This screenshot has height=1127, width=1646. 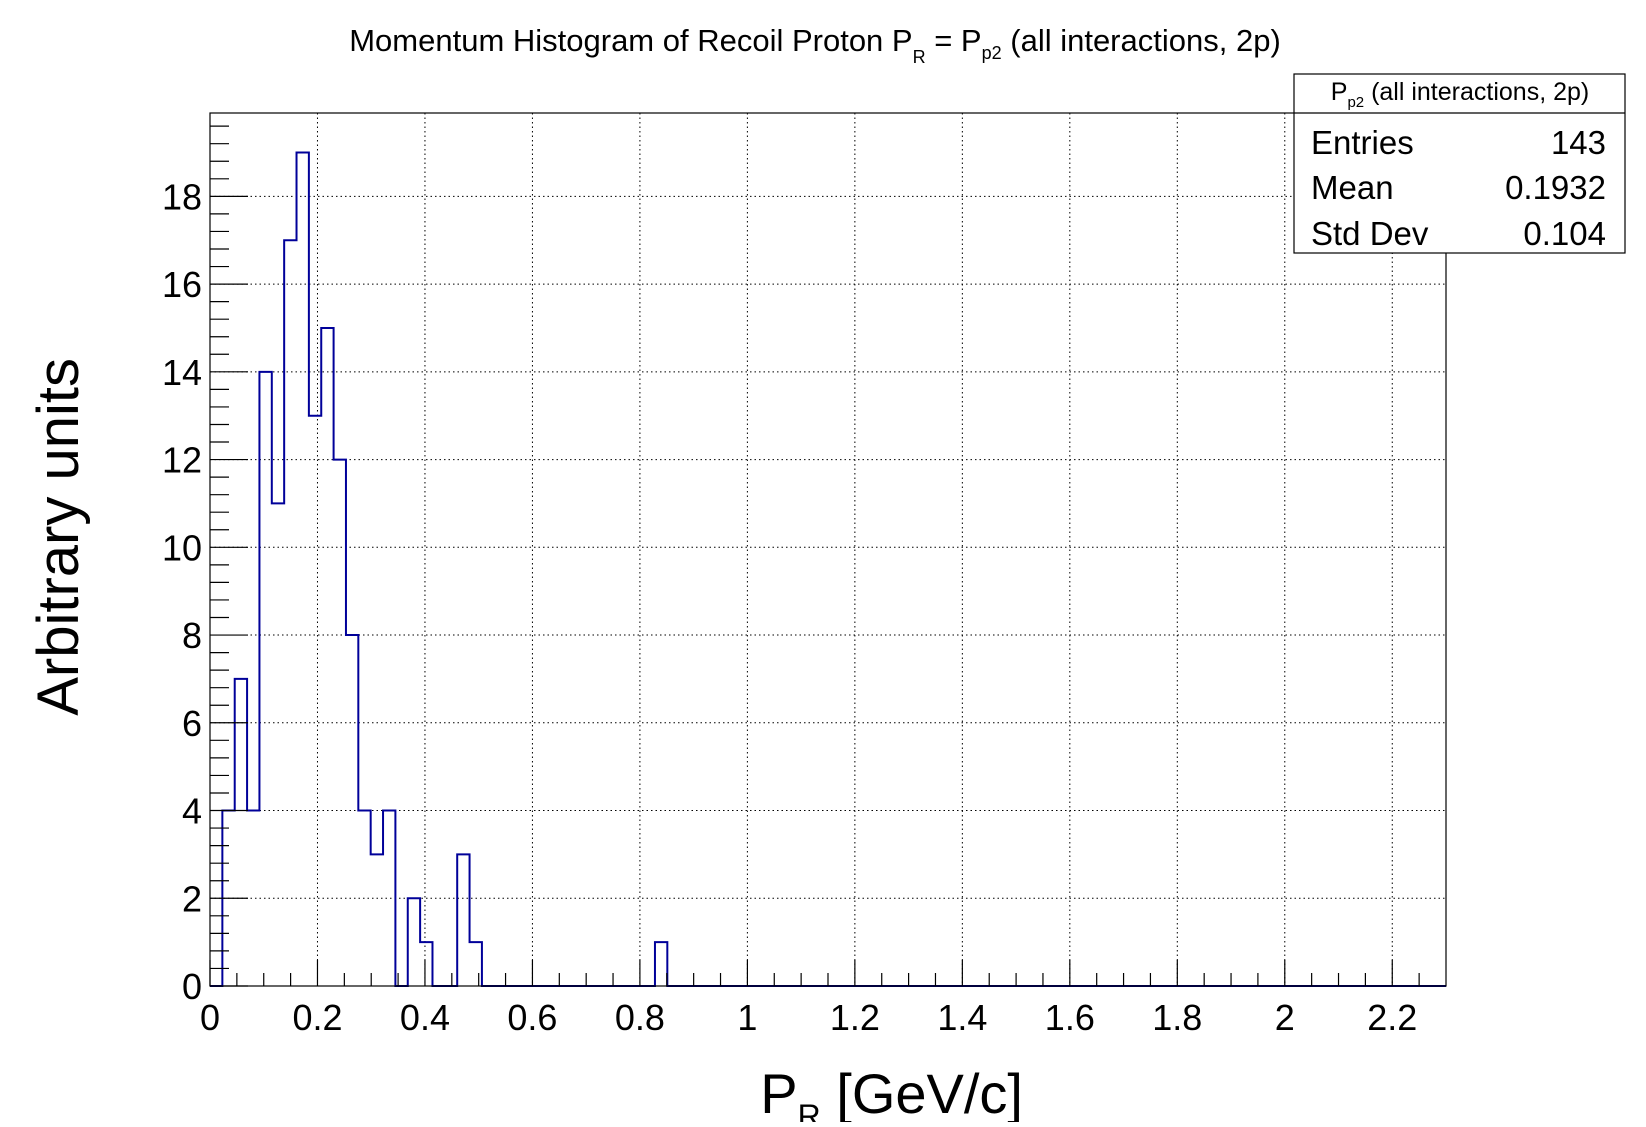 What do you see at coordinates (1285, 1017) in the screenshot?
I see `x-tick-label: 2` at bounding box center [1285, 1017].